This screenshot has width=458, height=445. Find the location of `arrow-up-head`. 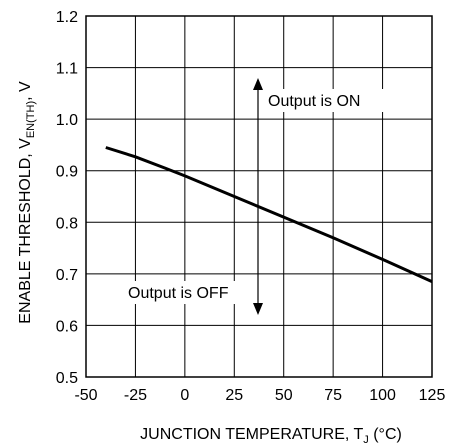

arrow-up-head is located at coordinates (258, 84).